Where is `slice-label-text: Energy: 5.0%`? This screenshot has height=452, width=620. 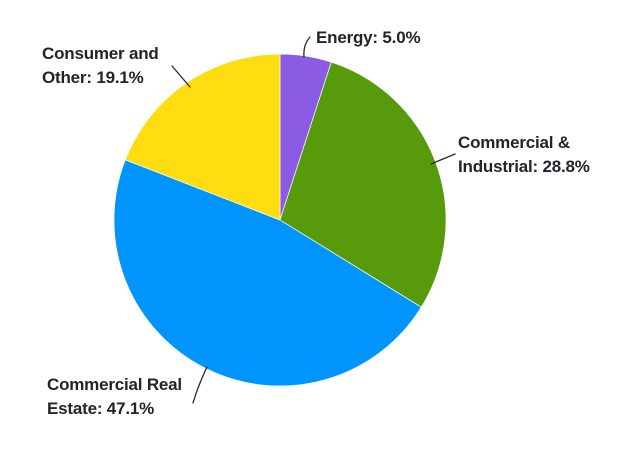
slice-label-text: Energy: 5.0% is located at coordinates (368, 37).